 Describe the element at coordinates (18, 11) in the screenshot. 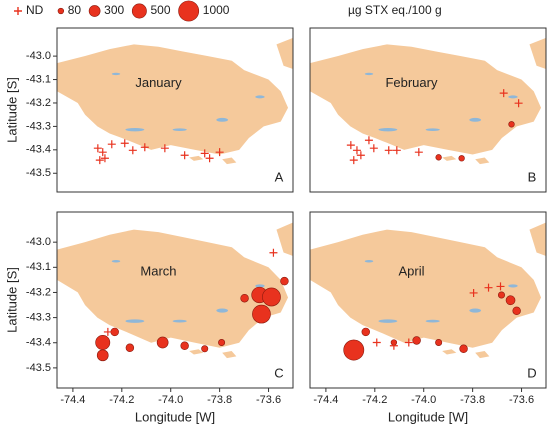

I see `legend-nd-marker` at that location.